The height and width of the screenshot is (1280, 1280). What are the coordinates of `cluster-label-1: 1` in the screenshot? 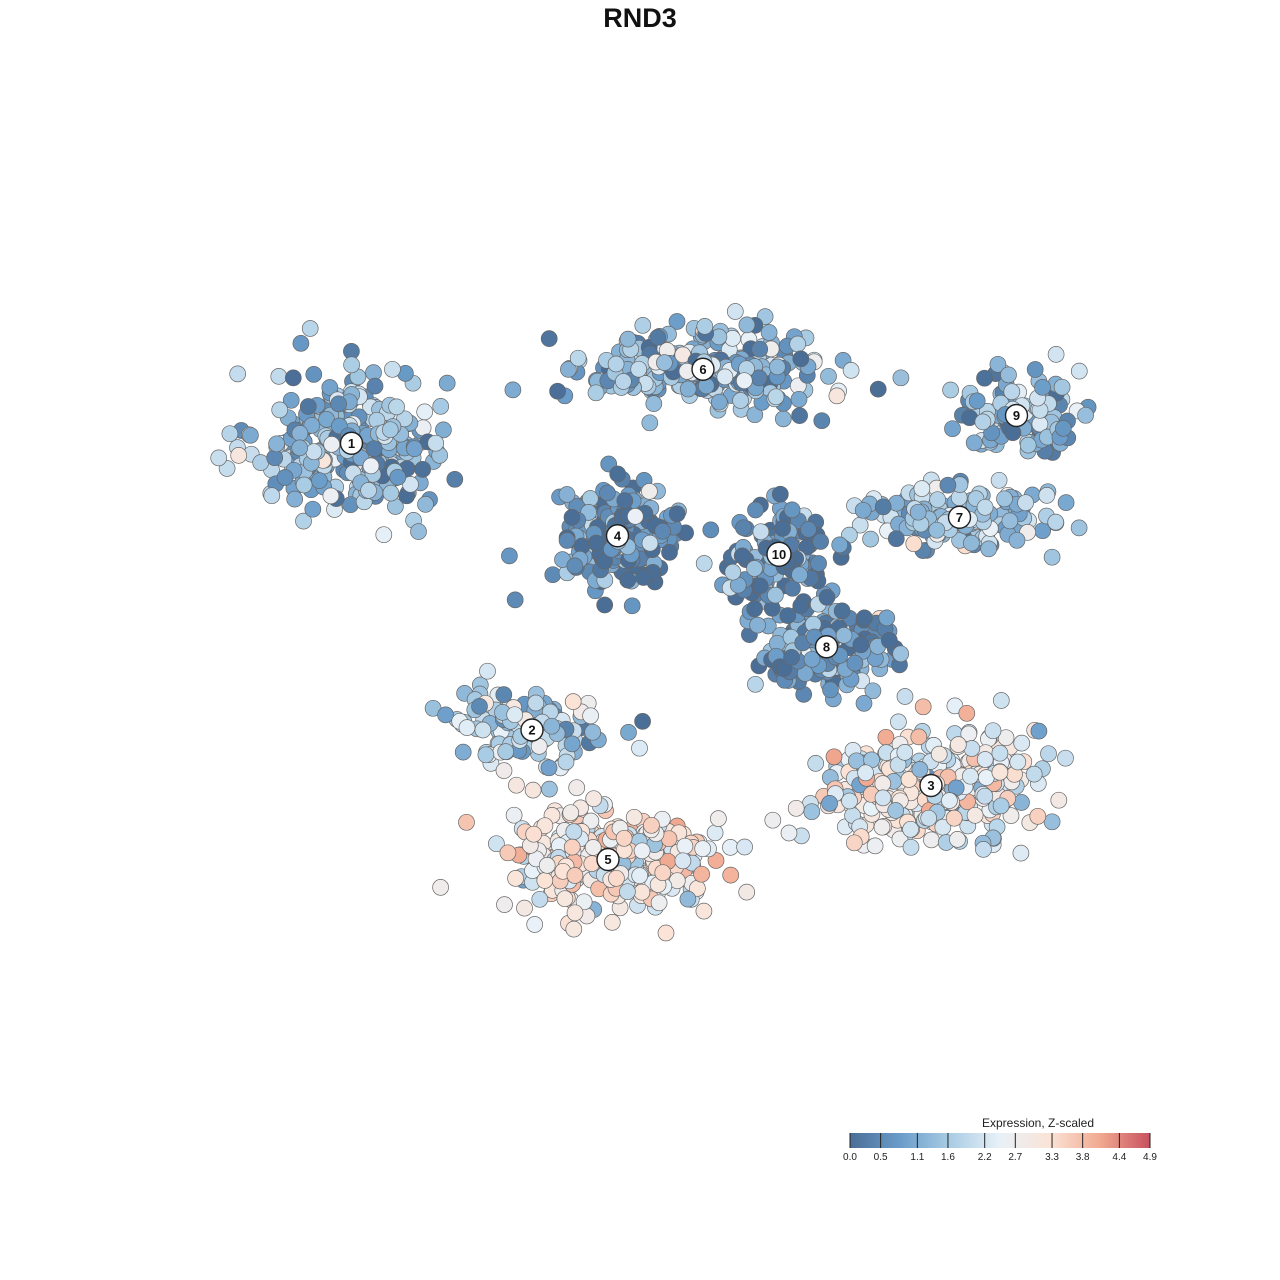 It's located at (351, 443).